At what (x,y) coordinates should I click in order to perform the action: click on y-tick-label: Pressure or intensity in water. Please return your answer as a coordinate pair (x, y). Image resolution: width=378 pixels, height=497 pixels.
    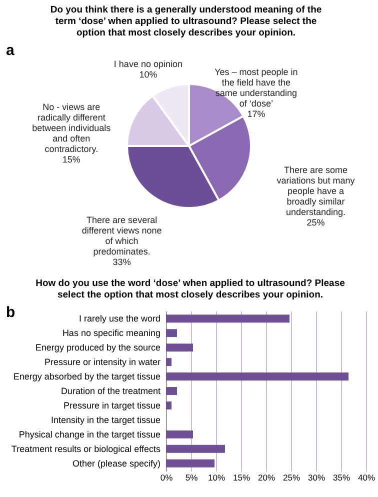
    Looking at the image, I should click on (102, 362).